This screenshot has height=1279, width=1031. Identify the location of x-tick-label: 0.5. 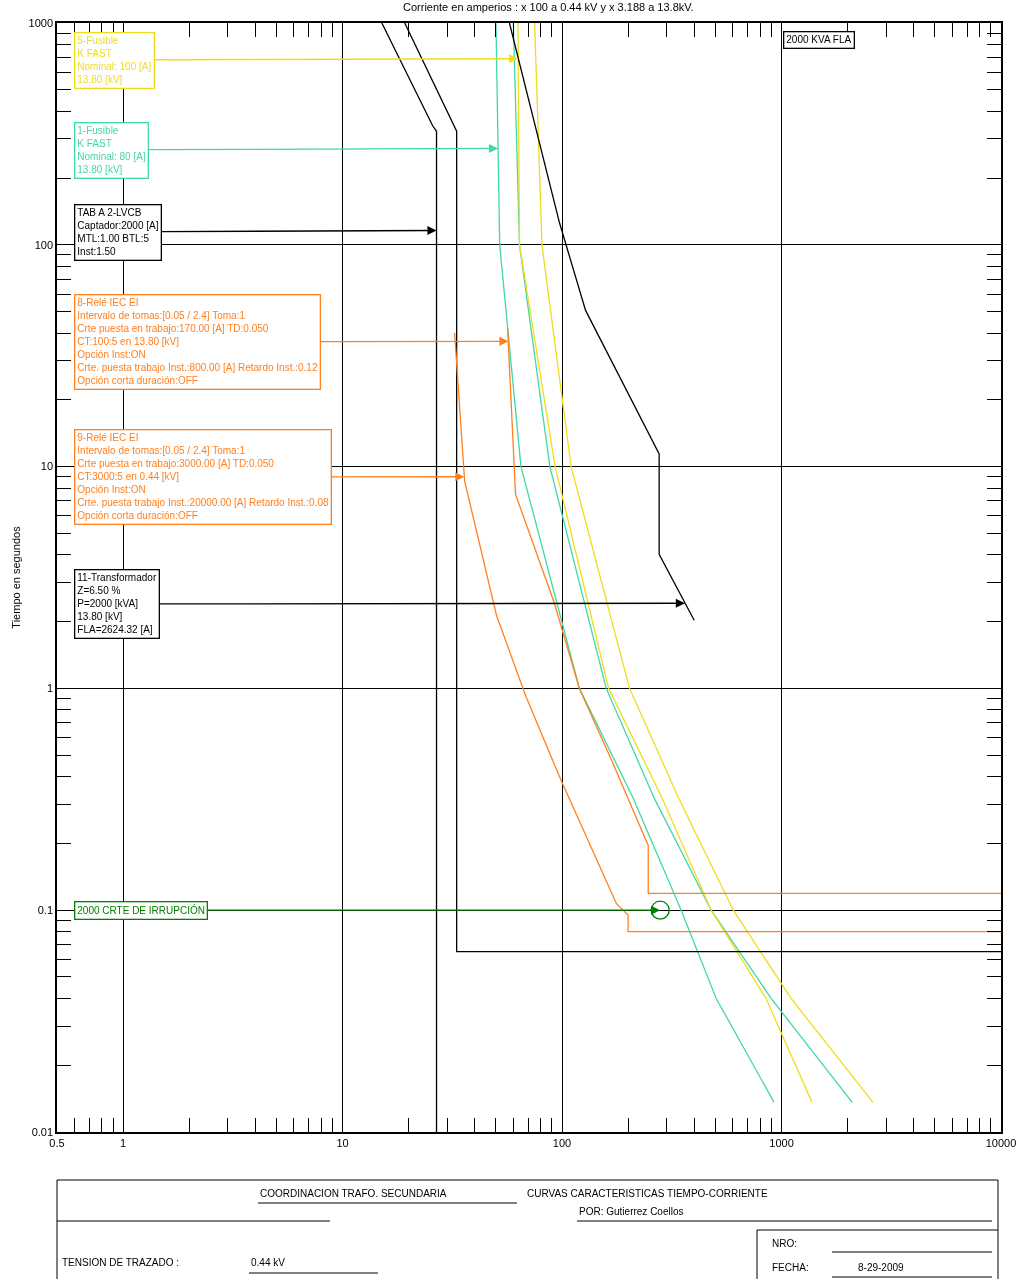
(57, 1142).